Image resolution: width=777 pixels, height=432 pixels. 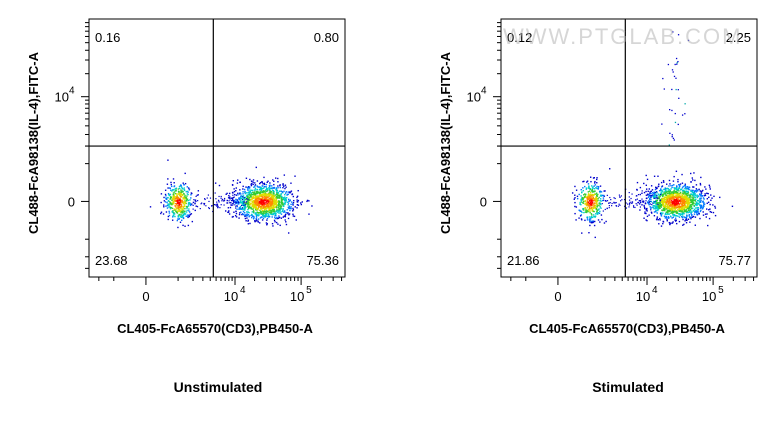 What do you see at coordinates (220, 290) in the screenshot?
I see `x-axis: 0 10 4 10 5` at bounding box center [220, 290].